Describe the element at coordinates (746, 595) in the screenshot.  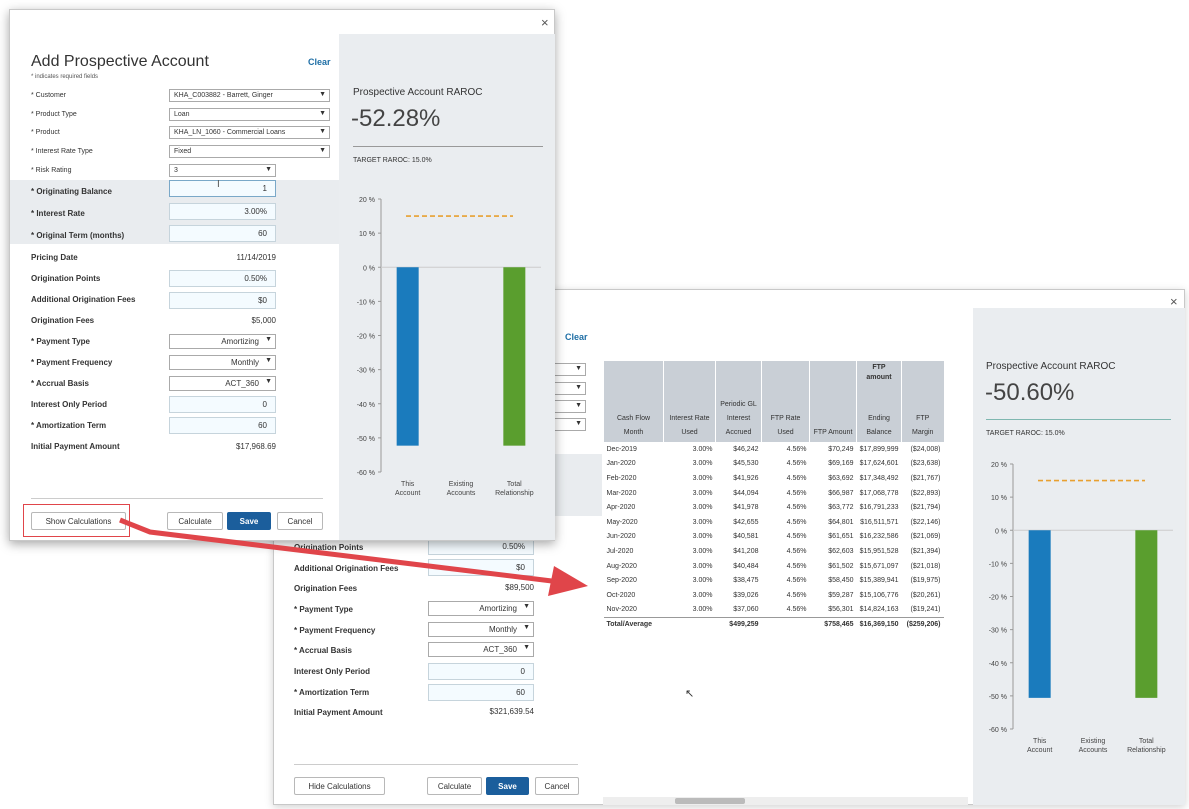
I see `table-cell: $39,026` at that location.